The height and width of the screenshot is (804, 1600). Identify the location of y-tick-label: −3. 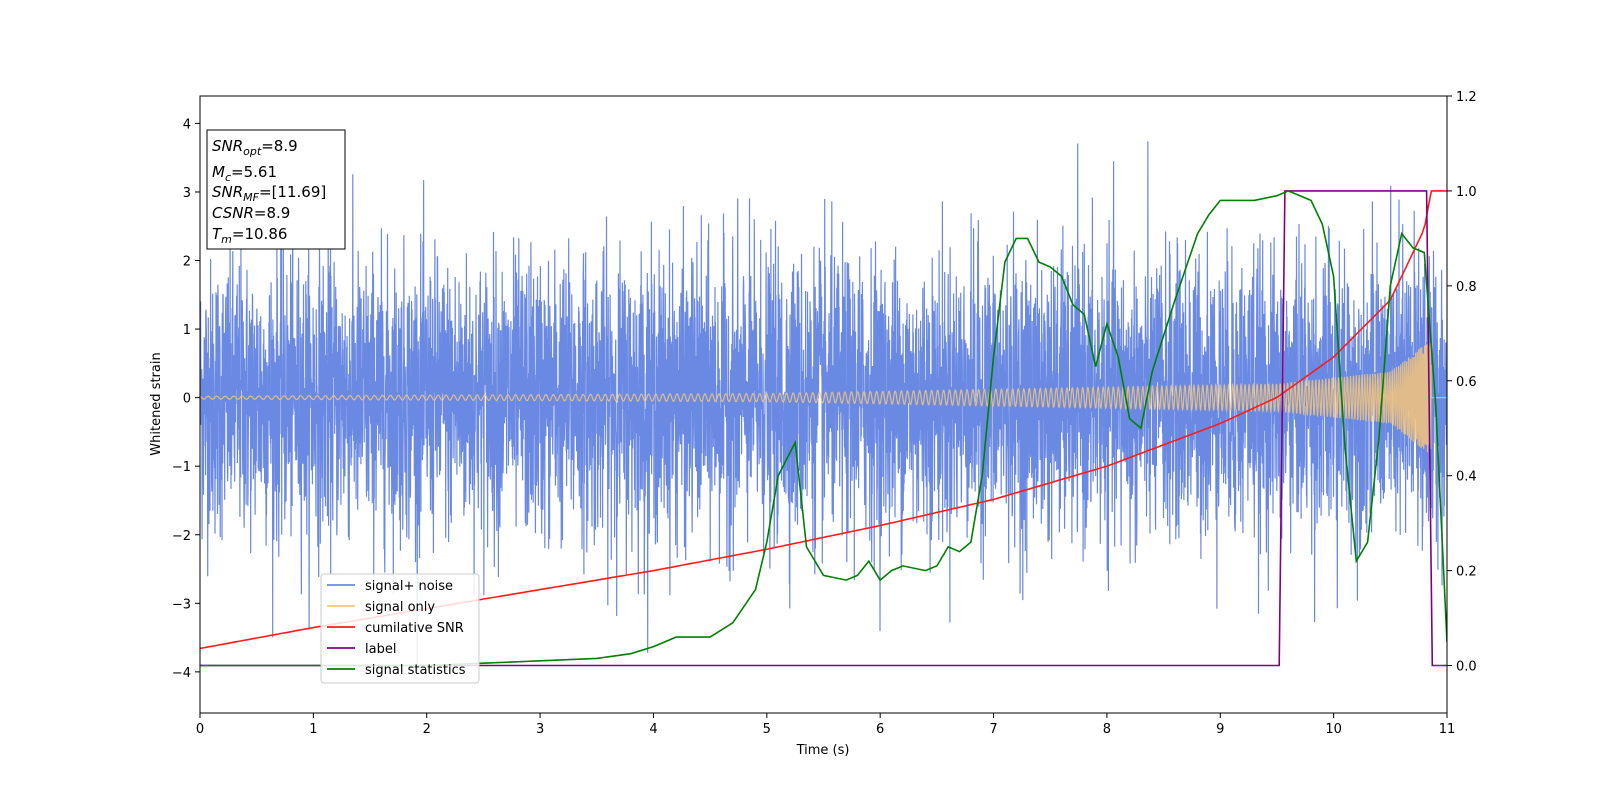
(181, 604).